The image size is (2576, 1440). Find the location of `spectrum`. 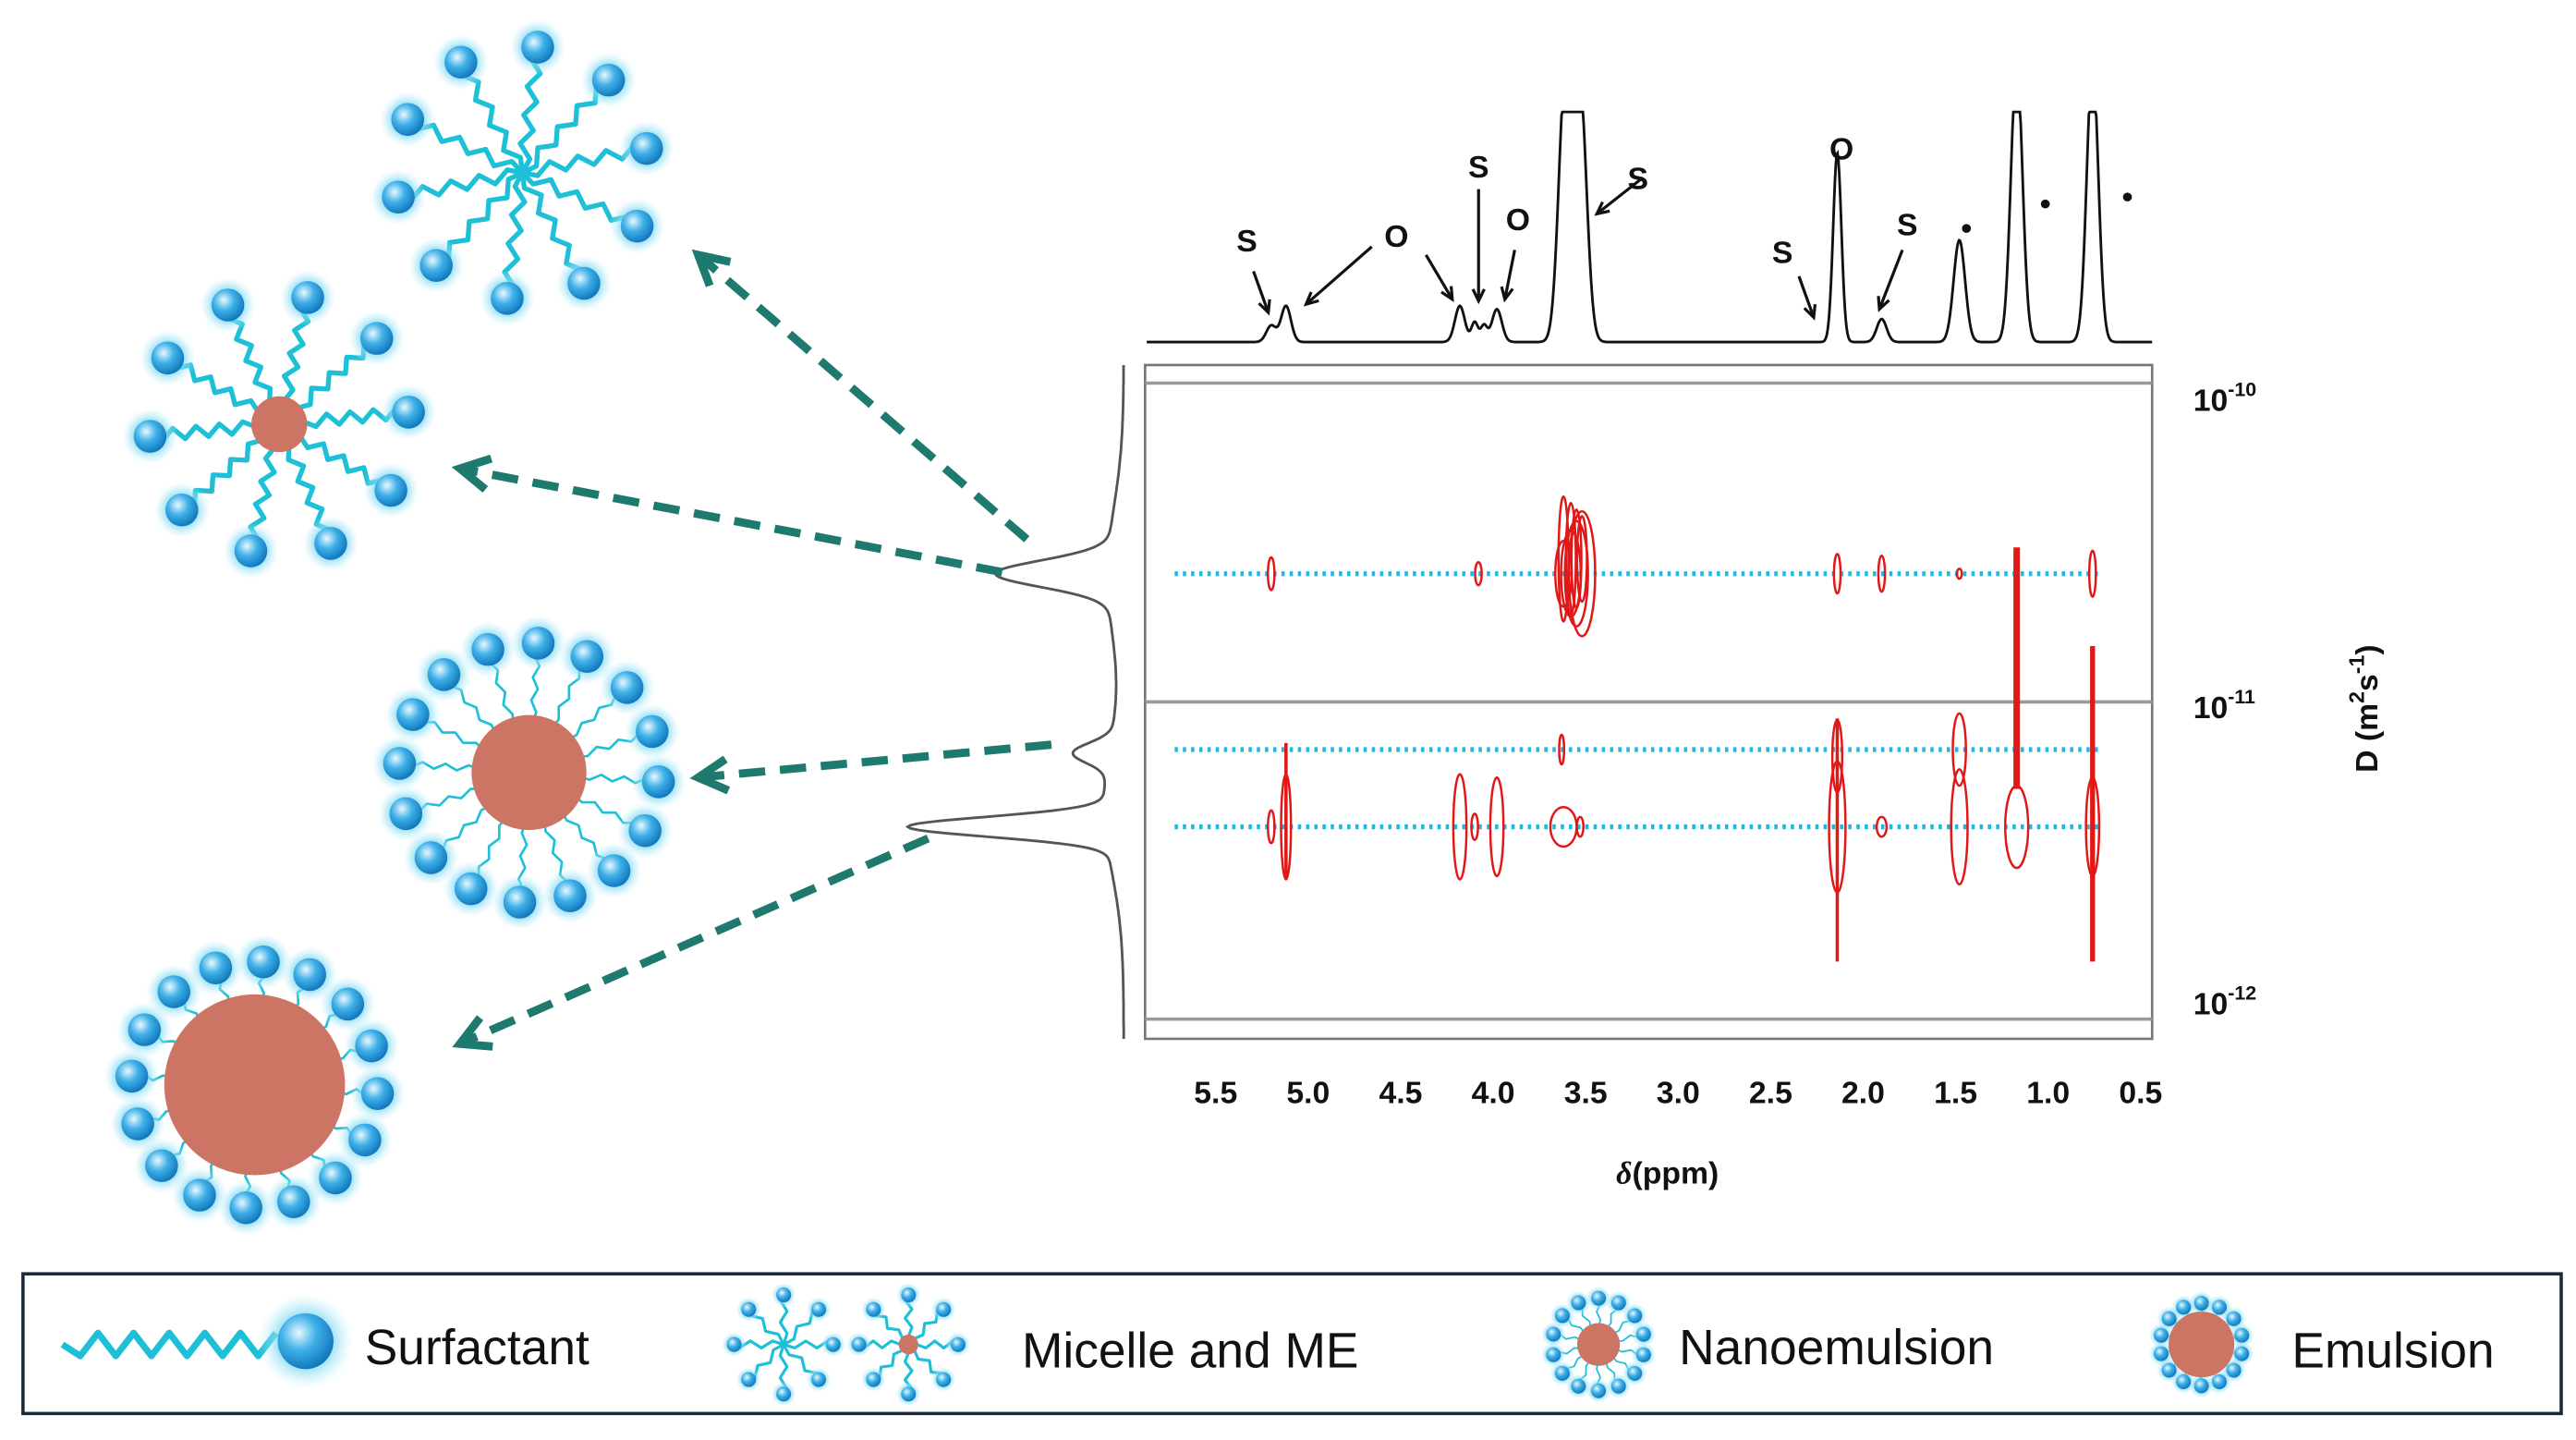

spectrum is located at coordinates (1650, 227).